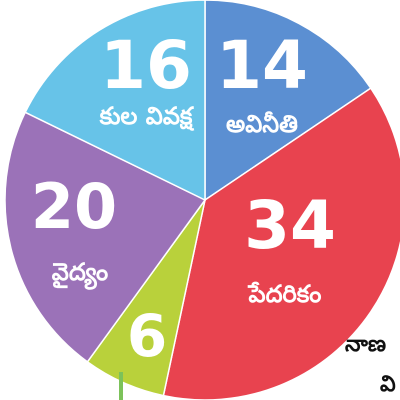 The image size is (400, 400). What do you see at coordinates (80, 274) in the screenshot?
I see `slice-category-label: వైద్యం` at bounding box center [80, 274].